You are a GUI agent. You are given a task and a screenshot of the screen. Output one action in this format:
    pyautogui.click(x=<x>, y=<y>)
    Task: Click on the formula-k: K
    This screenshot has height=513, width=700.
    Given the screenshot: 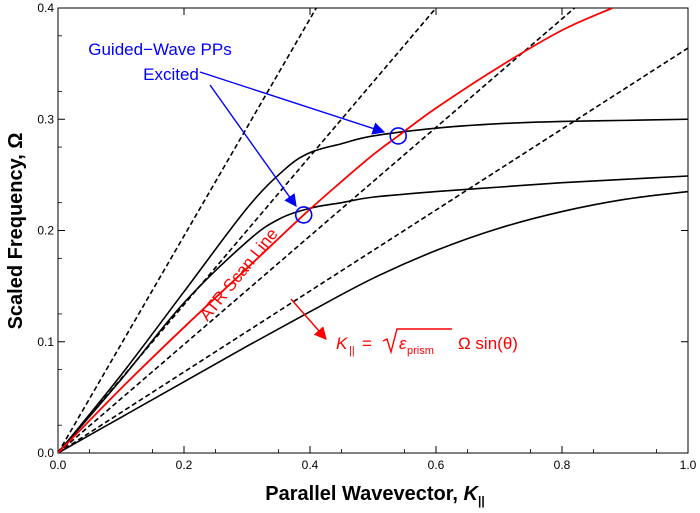 What is the action you would take?
    pyautogui.click(x=342, y=343)
    